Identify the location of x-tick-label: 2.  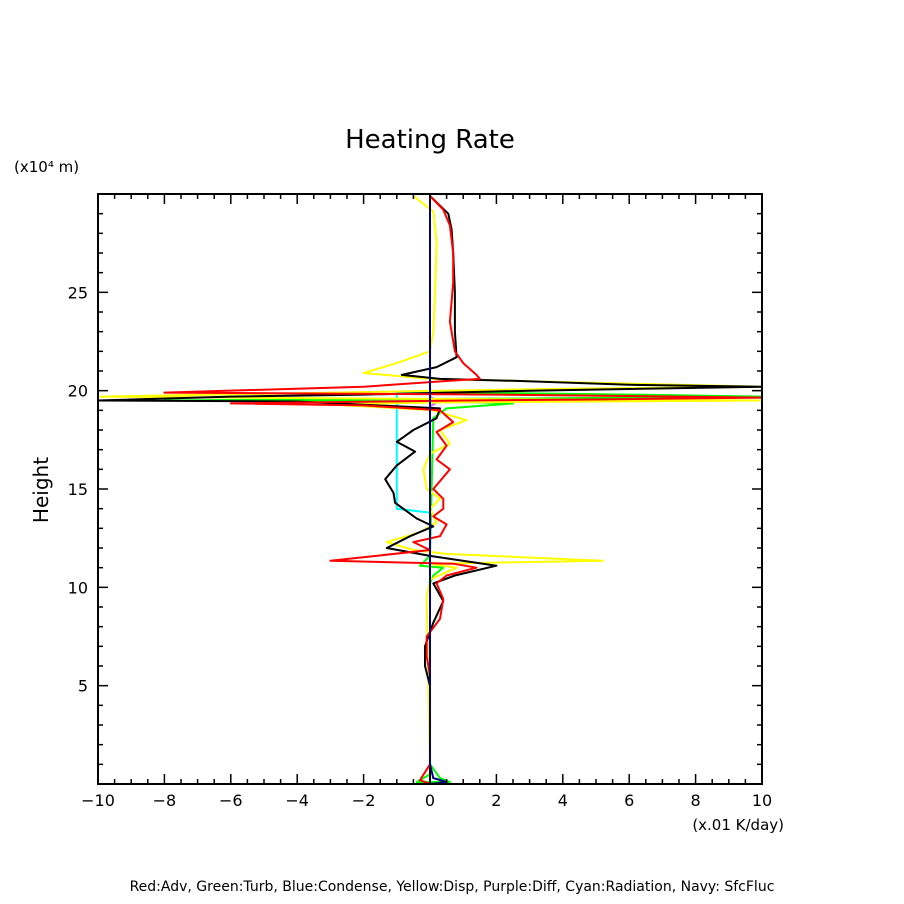
(496, 800).